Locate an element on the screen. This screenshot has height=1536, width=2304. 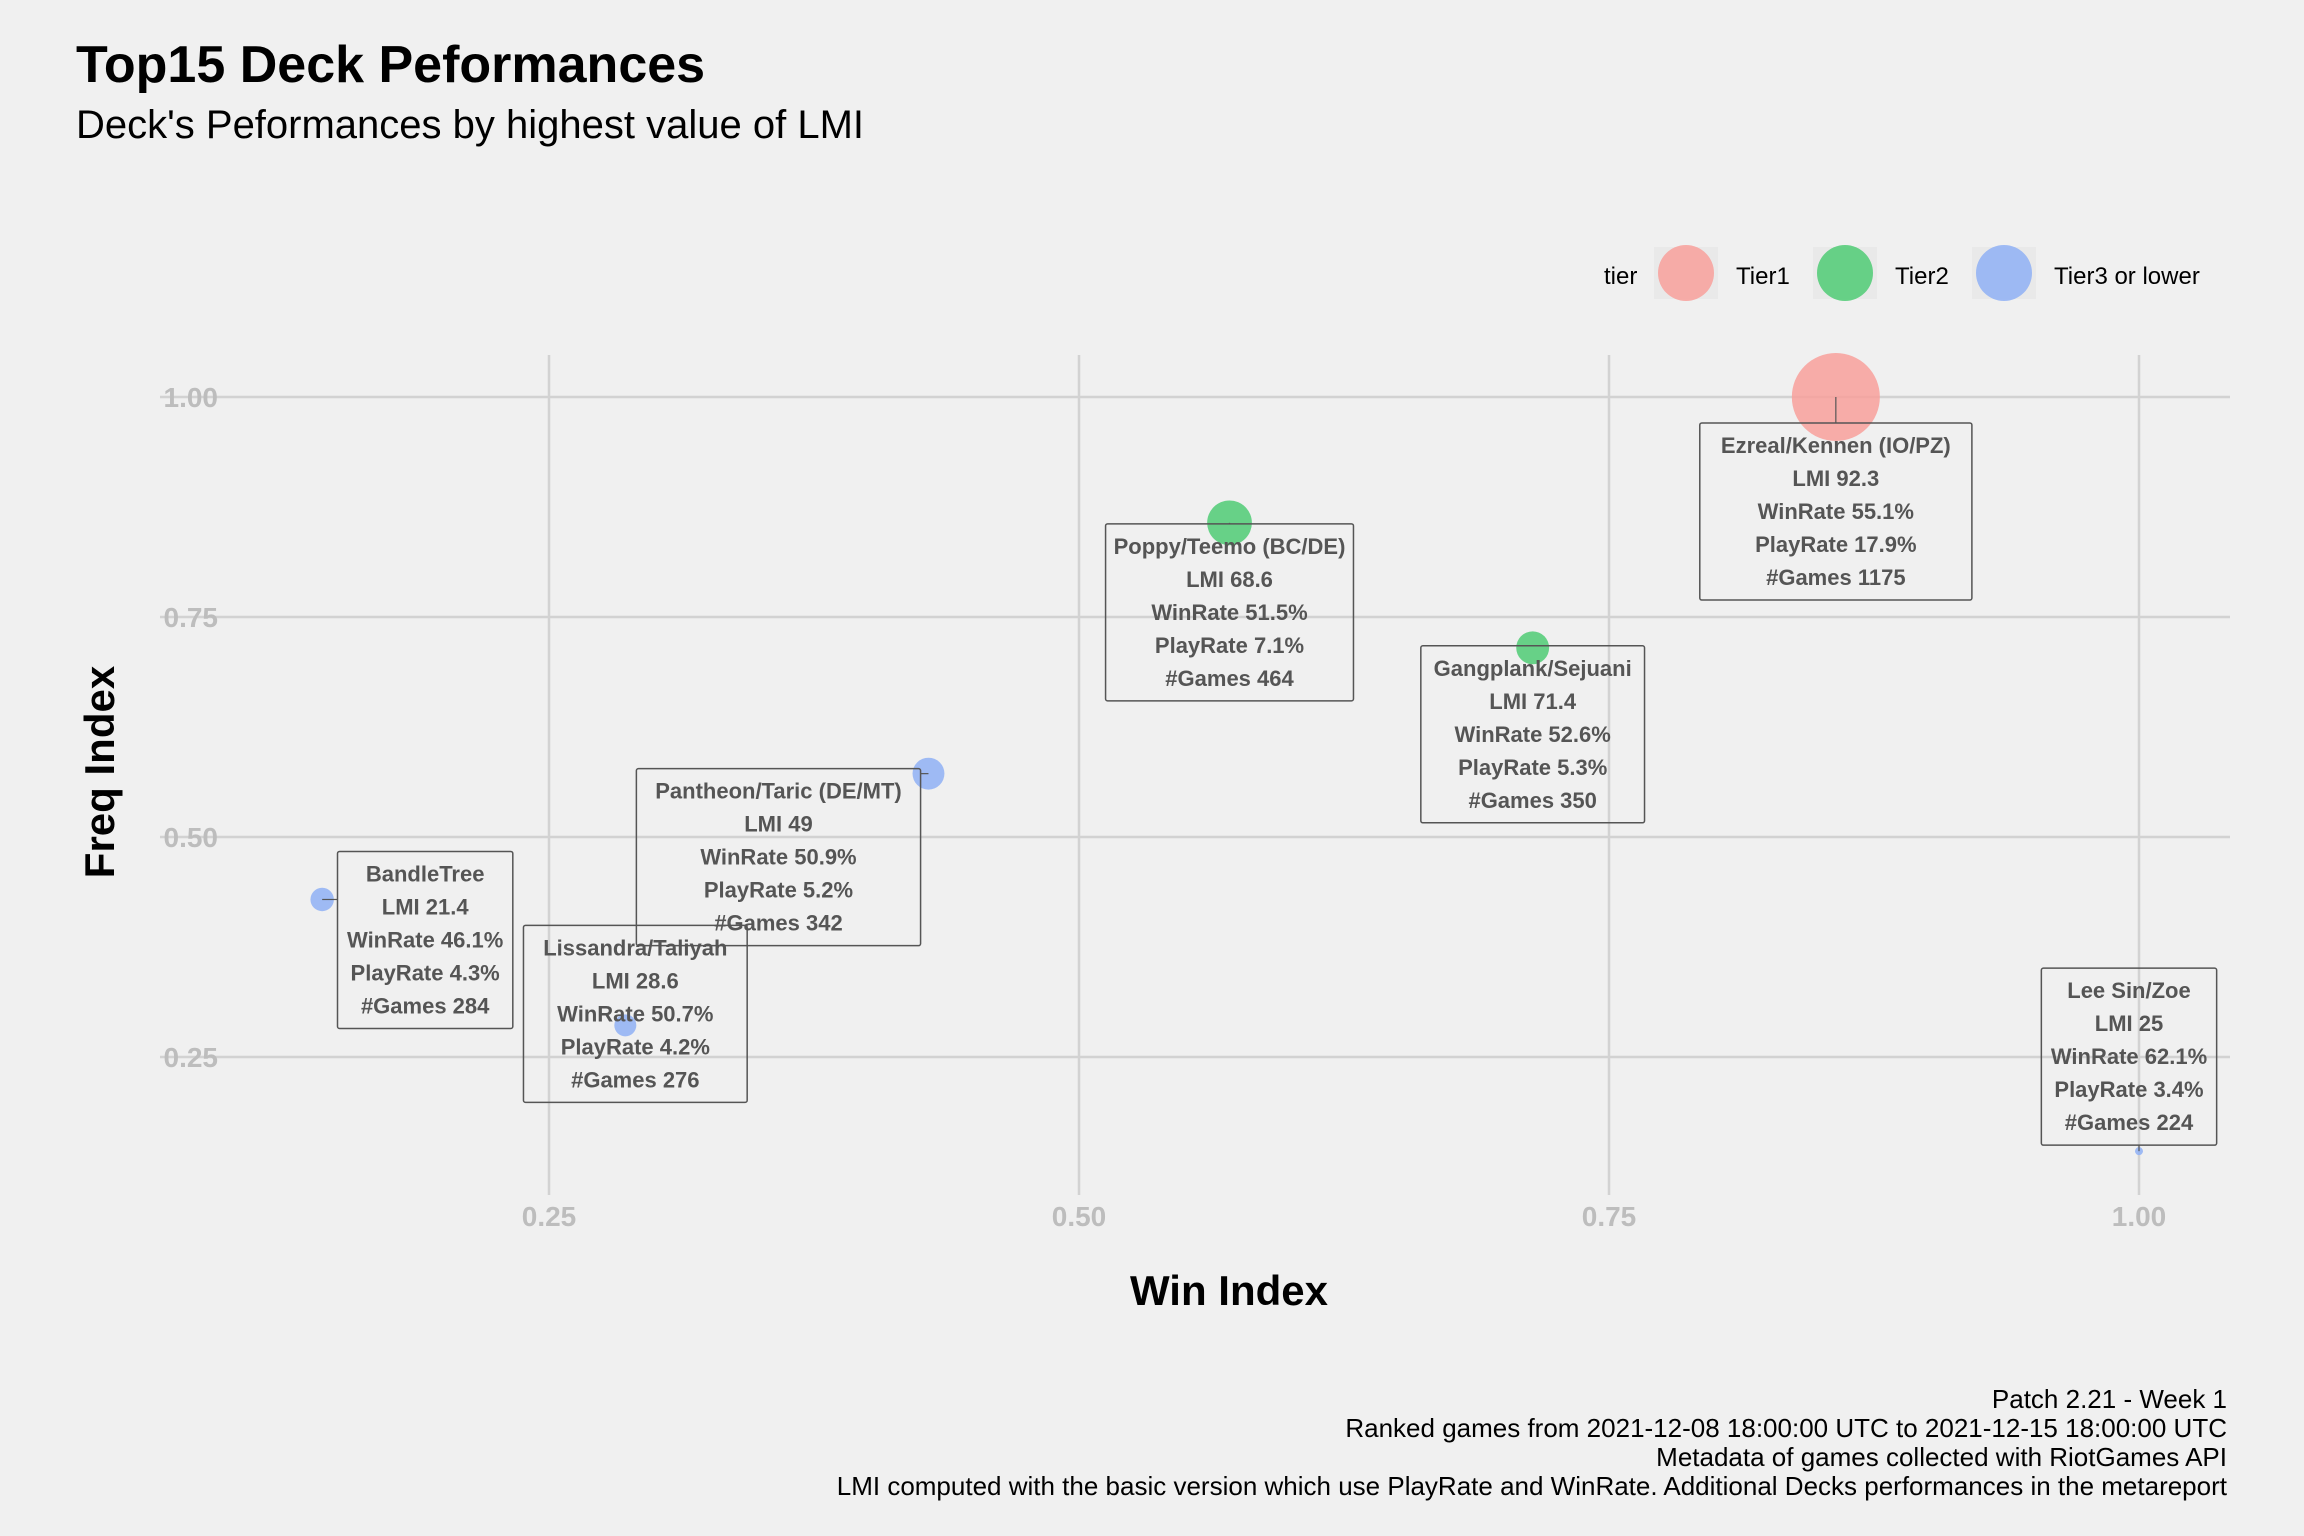
label-stat: LMI 21.4 is located at coordinates (426, 906).